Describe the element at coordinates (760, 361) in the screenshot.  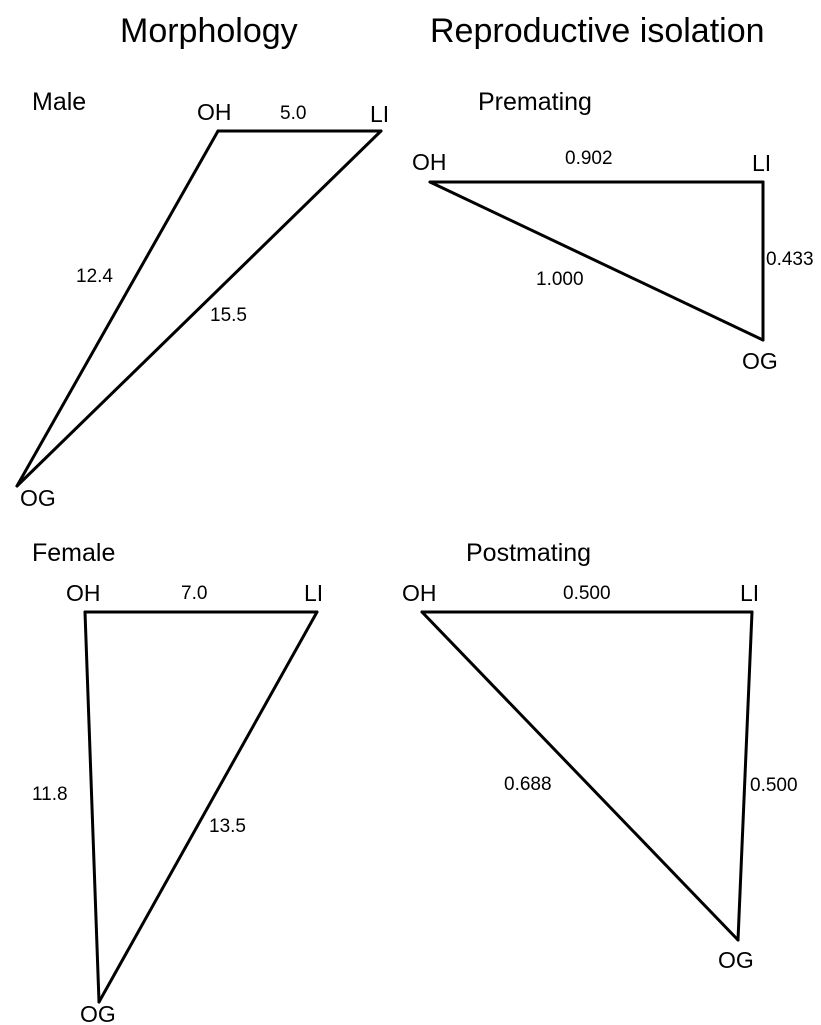
I see `node-premating-og: OG` at that location.